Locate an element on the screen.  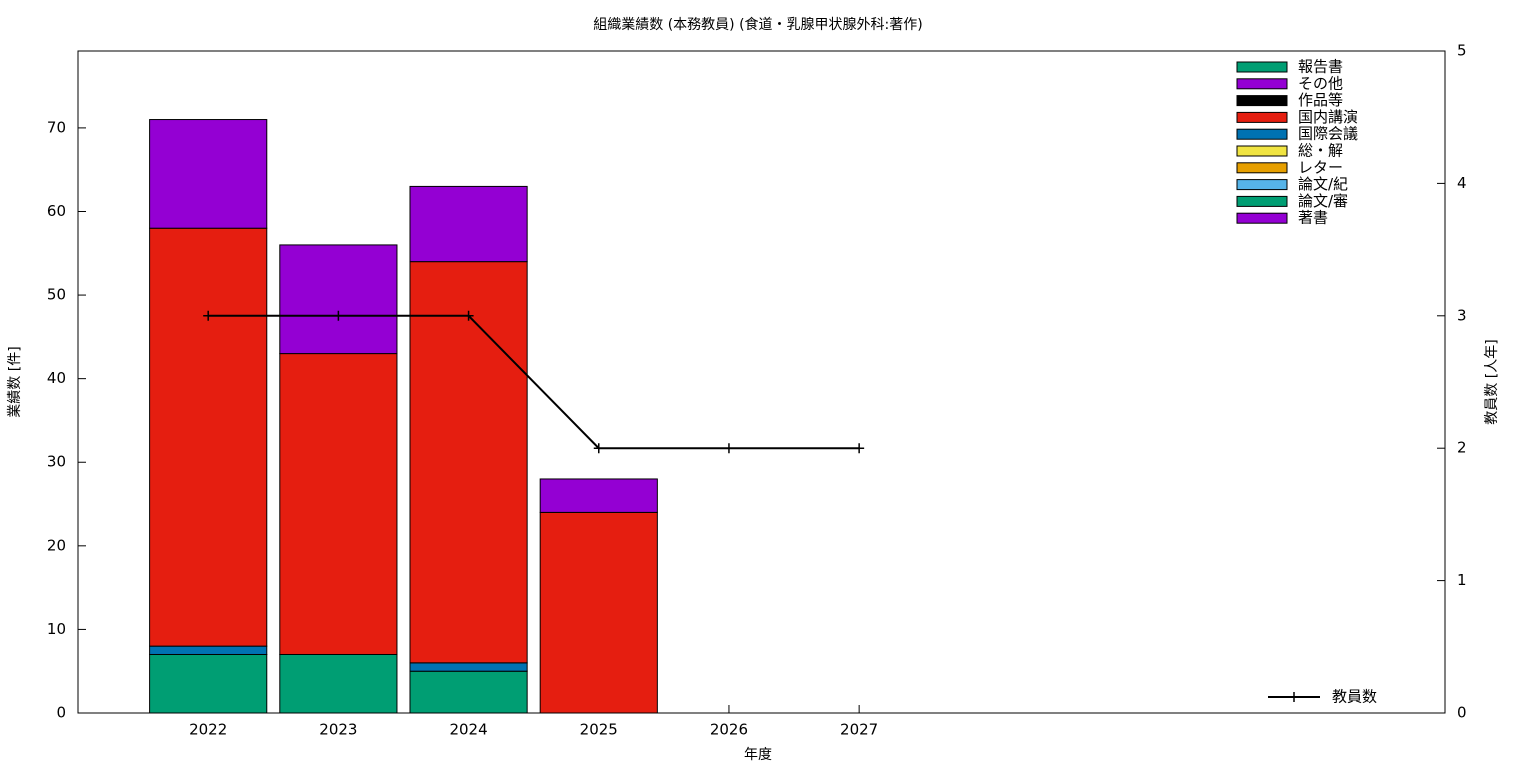
y2-axis-label: 教員数 [人年] is located at coordinates (1492, 381).